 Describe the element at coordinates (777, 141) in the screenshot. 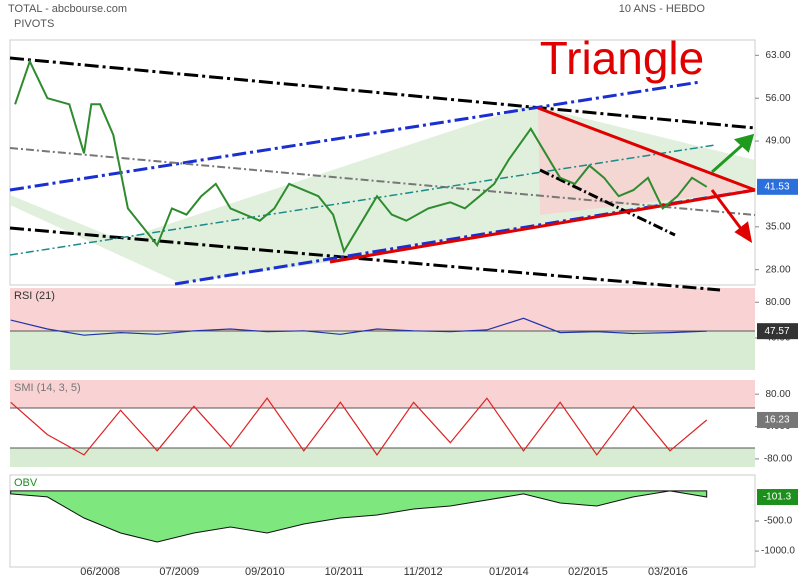

I see `y-tick-label: 49.00` at that location.